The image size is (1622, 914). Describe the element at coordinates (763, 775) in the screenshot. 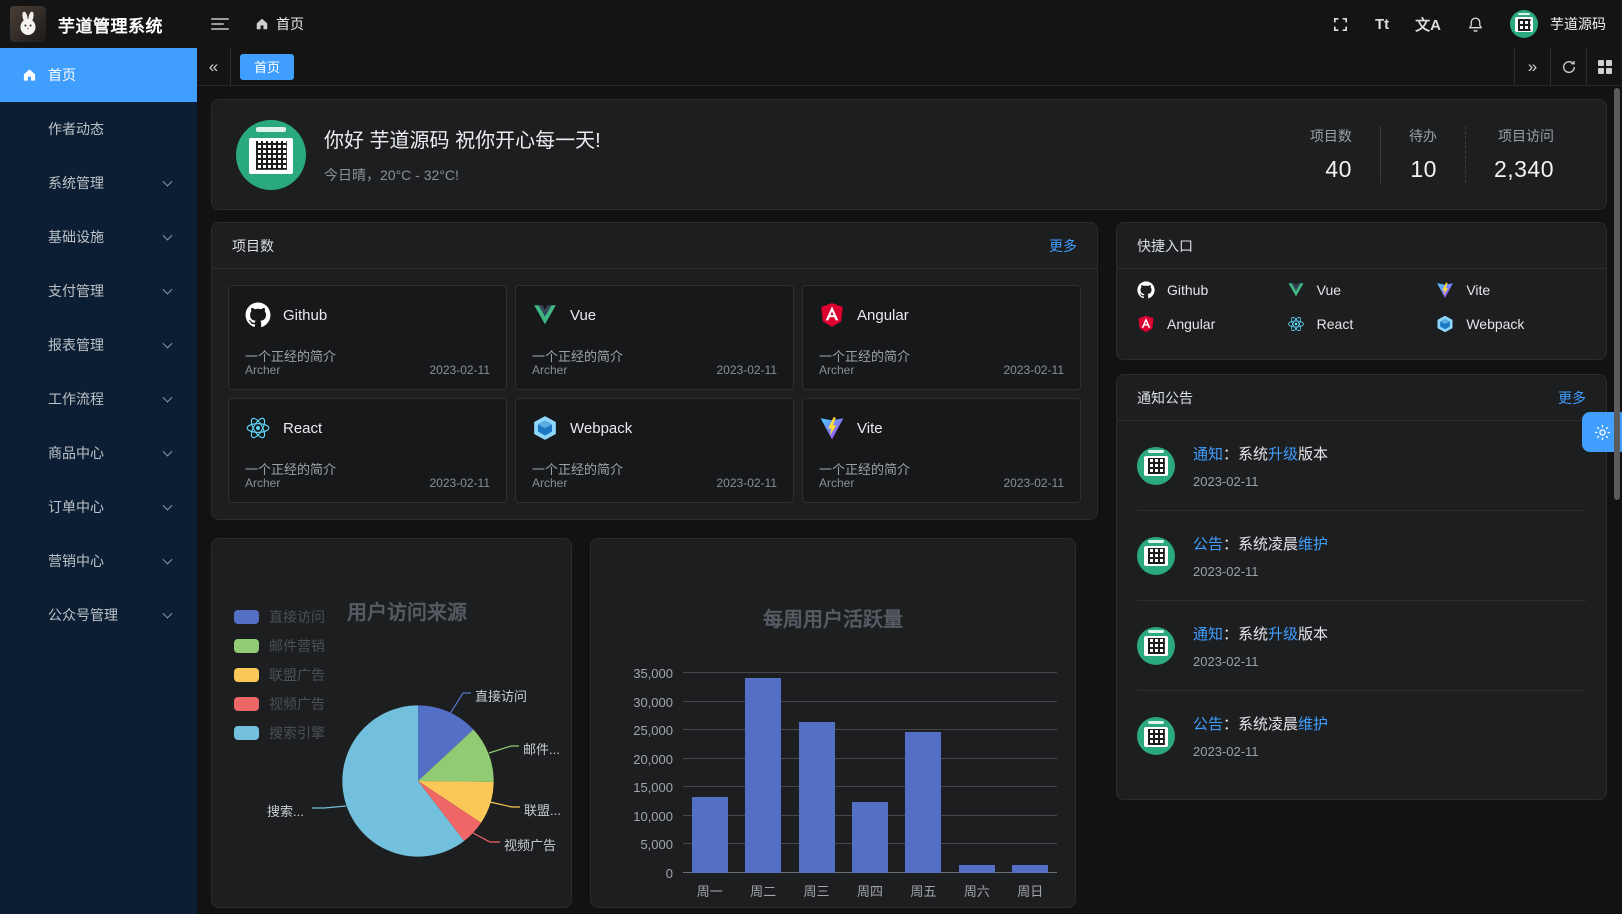

I see `bar-周二` at that location.